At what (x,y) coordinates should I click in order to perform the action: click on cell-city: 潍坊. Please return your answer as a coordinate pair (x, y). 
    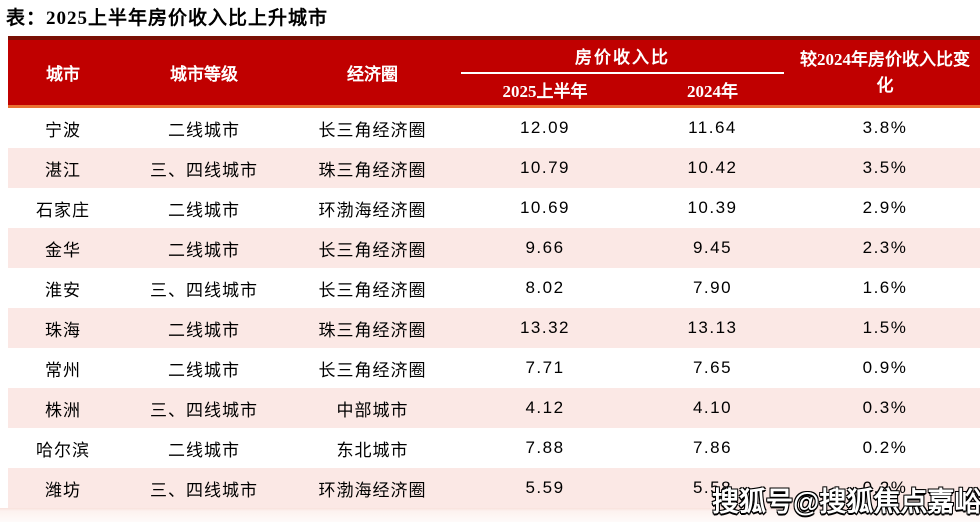
    Looking at the image, I should click on (63, 490).